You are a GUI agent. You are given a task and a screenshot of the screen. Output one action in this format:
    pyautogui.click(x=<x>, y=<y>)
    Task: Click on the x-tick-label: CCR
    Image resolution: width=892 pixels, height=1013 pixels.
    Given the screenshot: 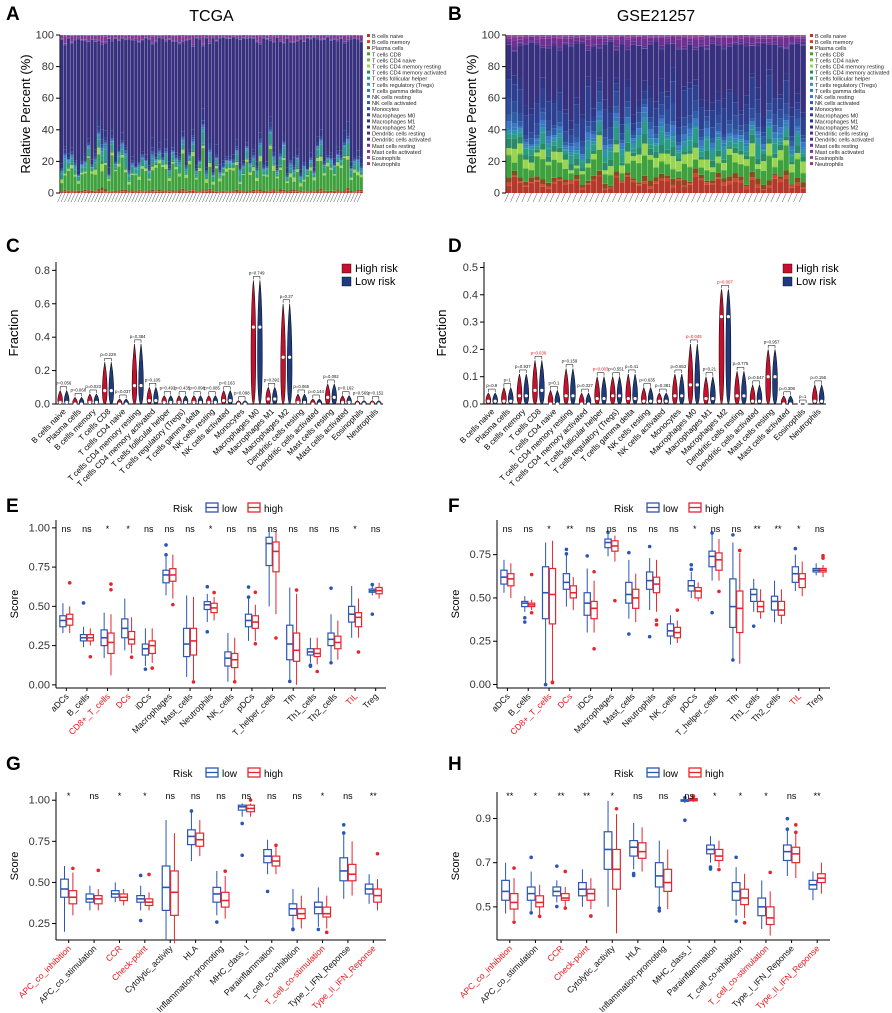 What is the action you would take?
    pyautogui.click(x=114, y=953)
    